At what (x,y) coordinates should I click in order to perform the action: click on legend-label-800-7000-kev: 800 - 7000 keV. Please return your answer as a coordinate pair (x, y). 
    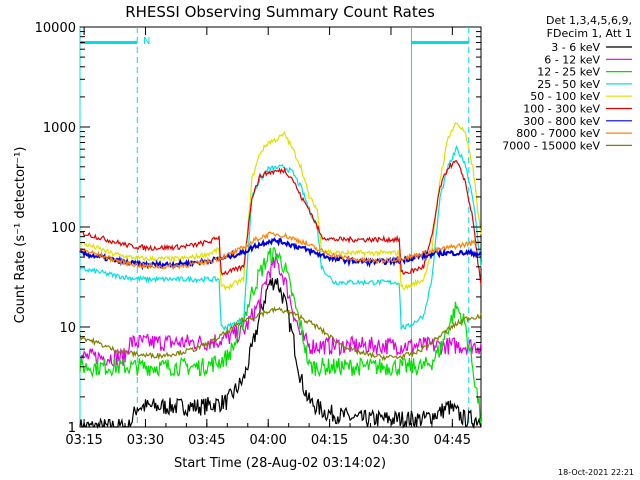
    Looking at the image, I should click on (558, 133).